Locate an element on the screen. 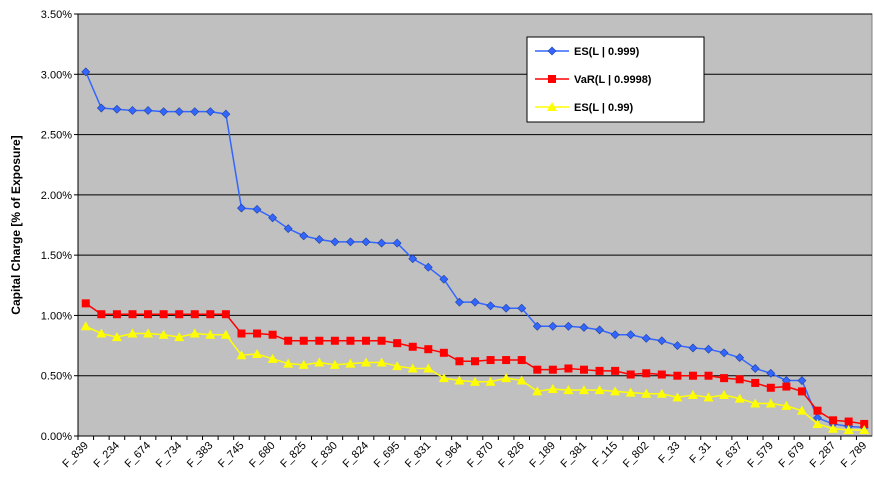 This screenshot has height=496, width=874. x-tick-label: F_824 is located at coordinates (356, 455).